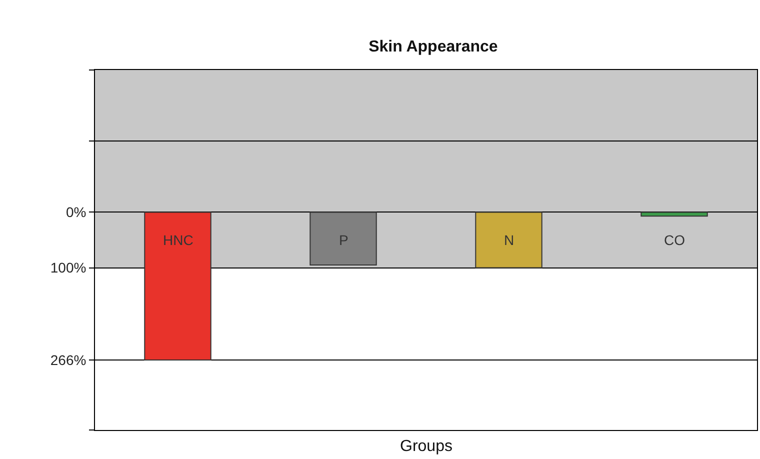 This screenshot has height=459, width=760. I want to click on x-tick-label: N, so click(509, 240).